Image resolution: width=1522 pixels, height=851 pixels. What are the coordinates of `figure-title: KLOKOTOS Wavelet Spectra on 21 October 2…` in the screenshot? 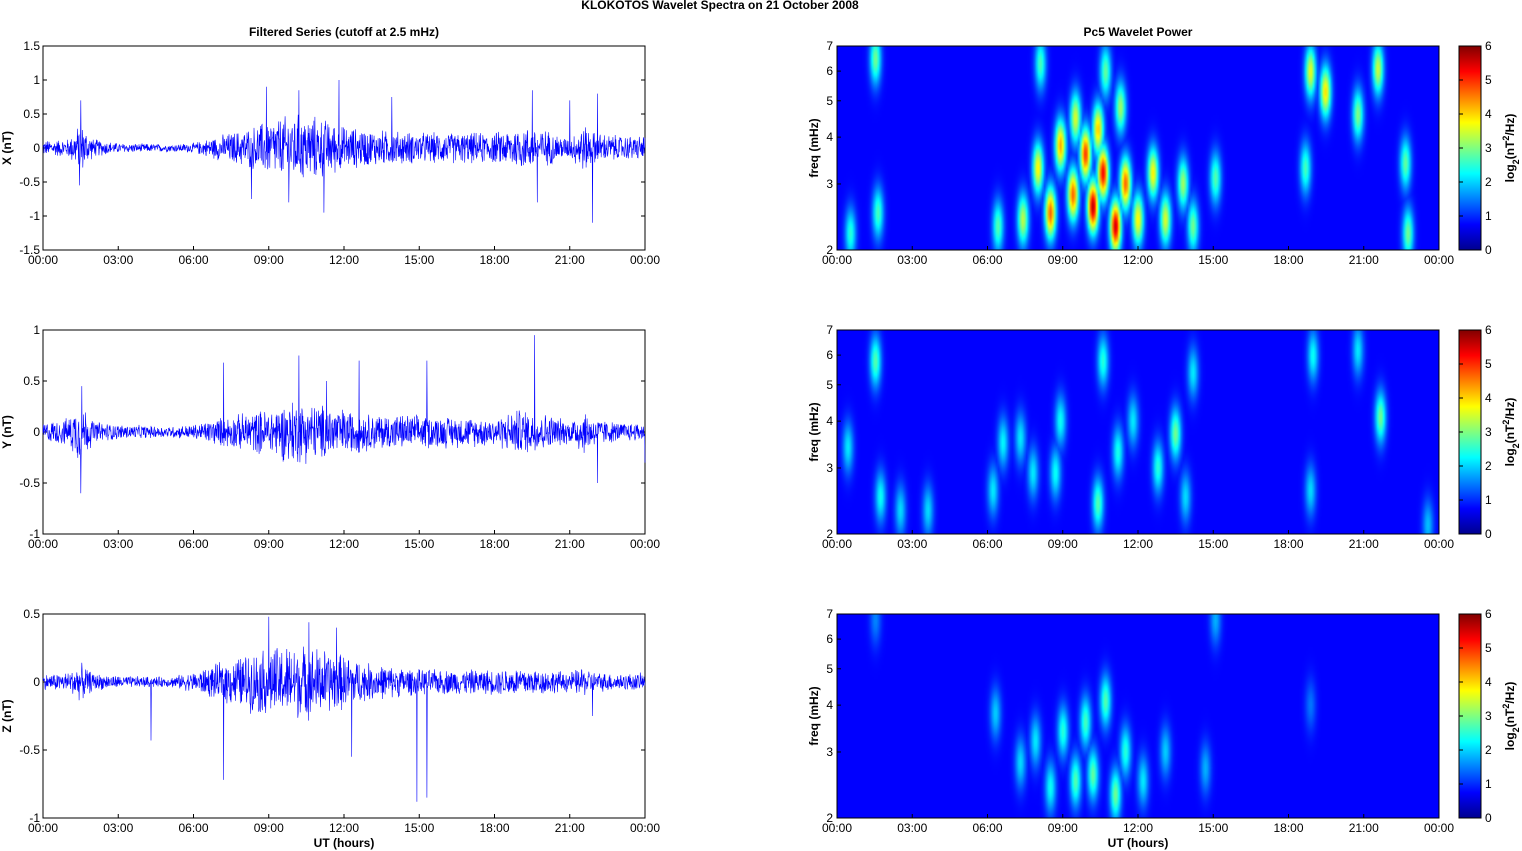 It's located at (720, 6).